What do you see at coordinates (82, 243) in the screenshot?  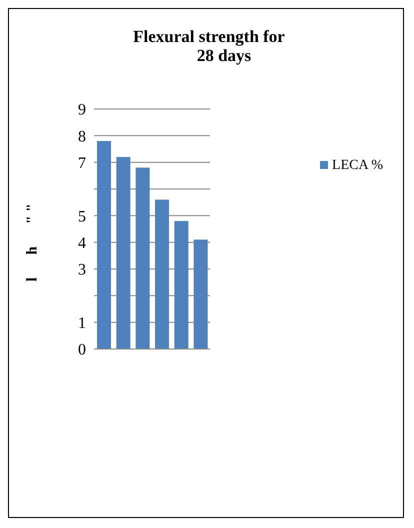 I see `y-tick-label: 4` at bounding box center [82, 243].